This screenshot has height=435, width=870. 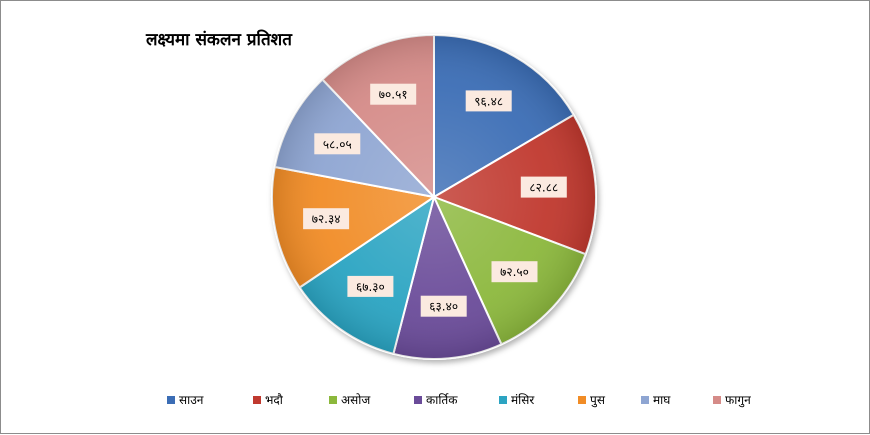 I want to click on legend-item: मंसिर, so click(x=516, y=399).